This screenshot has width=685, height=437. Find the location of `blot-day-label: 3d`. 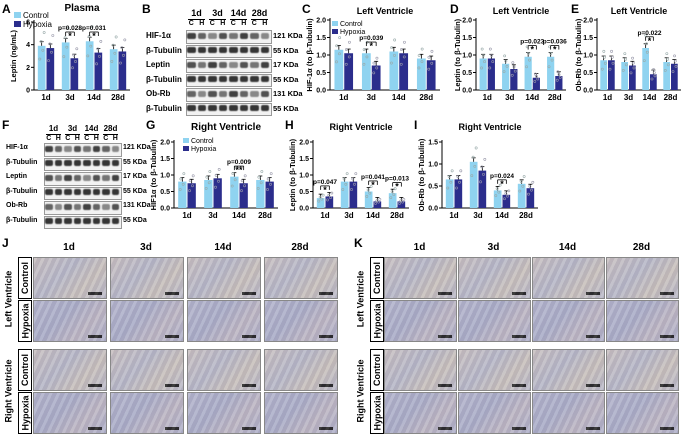

blot-day-label: 3d is located at coordinates (217, 13).